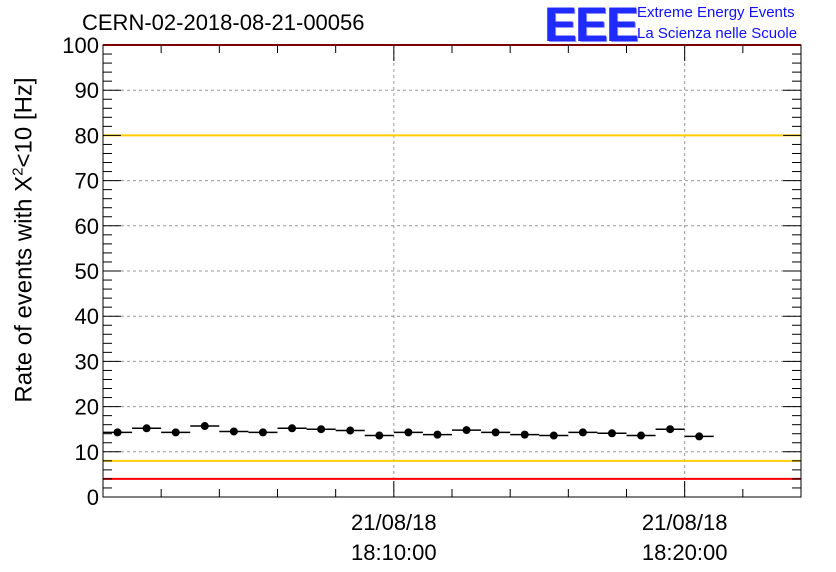  What do you see at coordinates (685, 552) in the screenshot?
I see `x-tick-label-time: 18:20:00` at bounding box center [685, 552].